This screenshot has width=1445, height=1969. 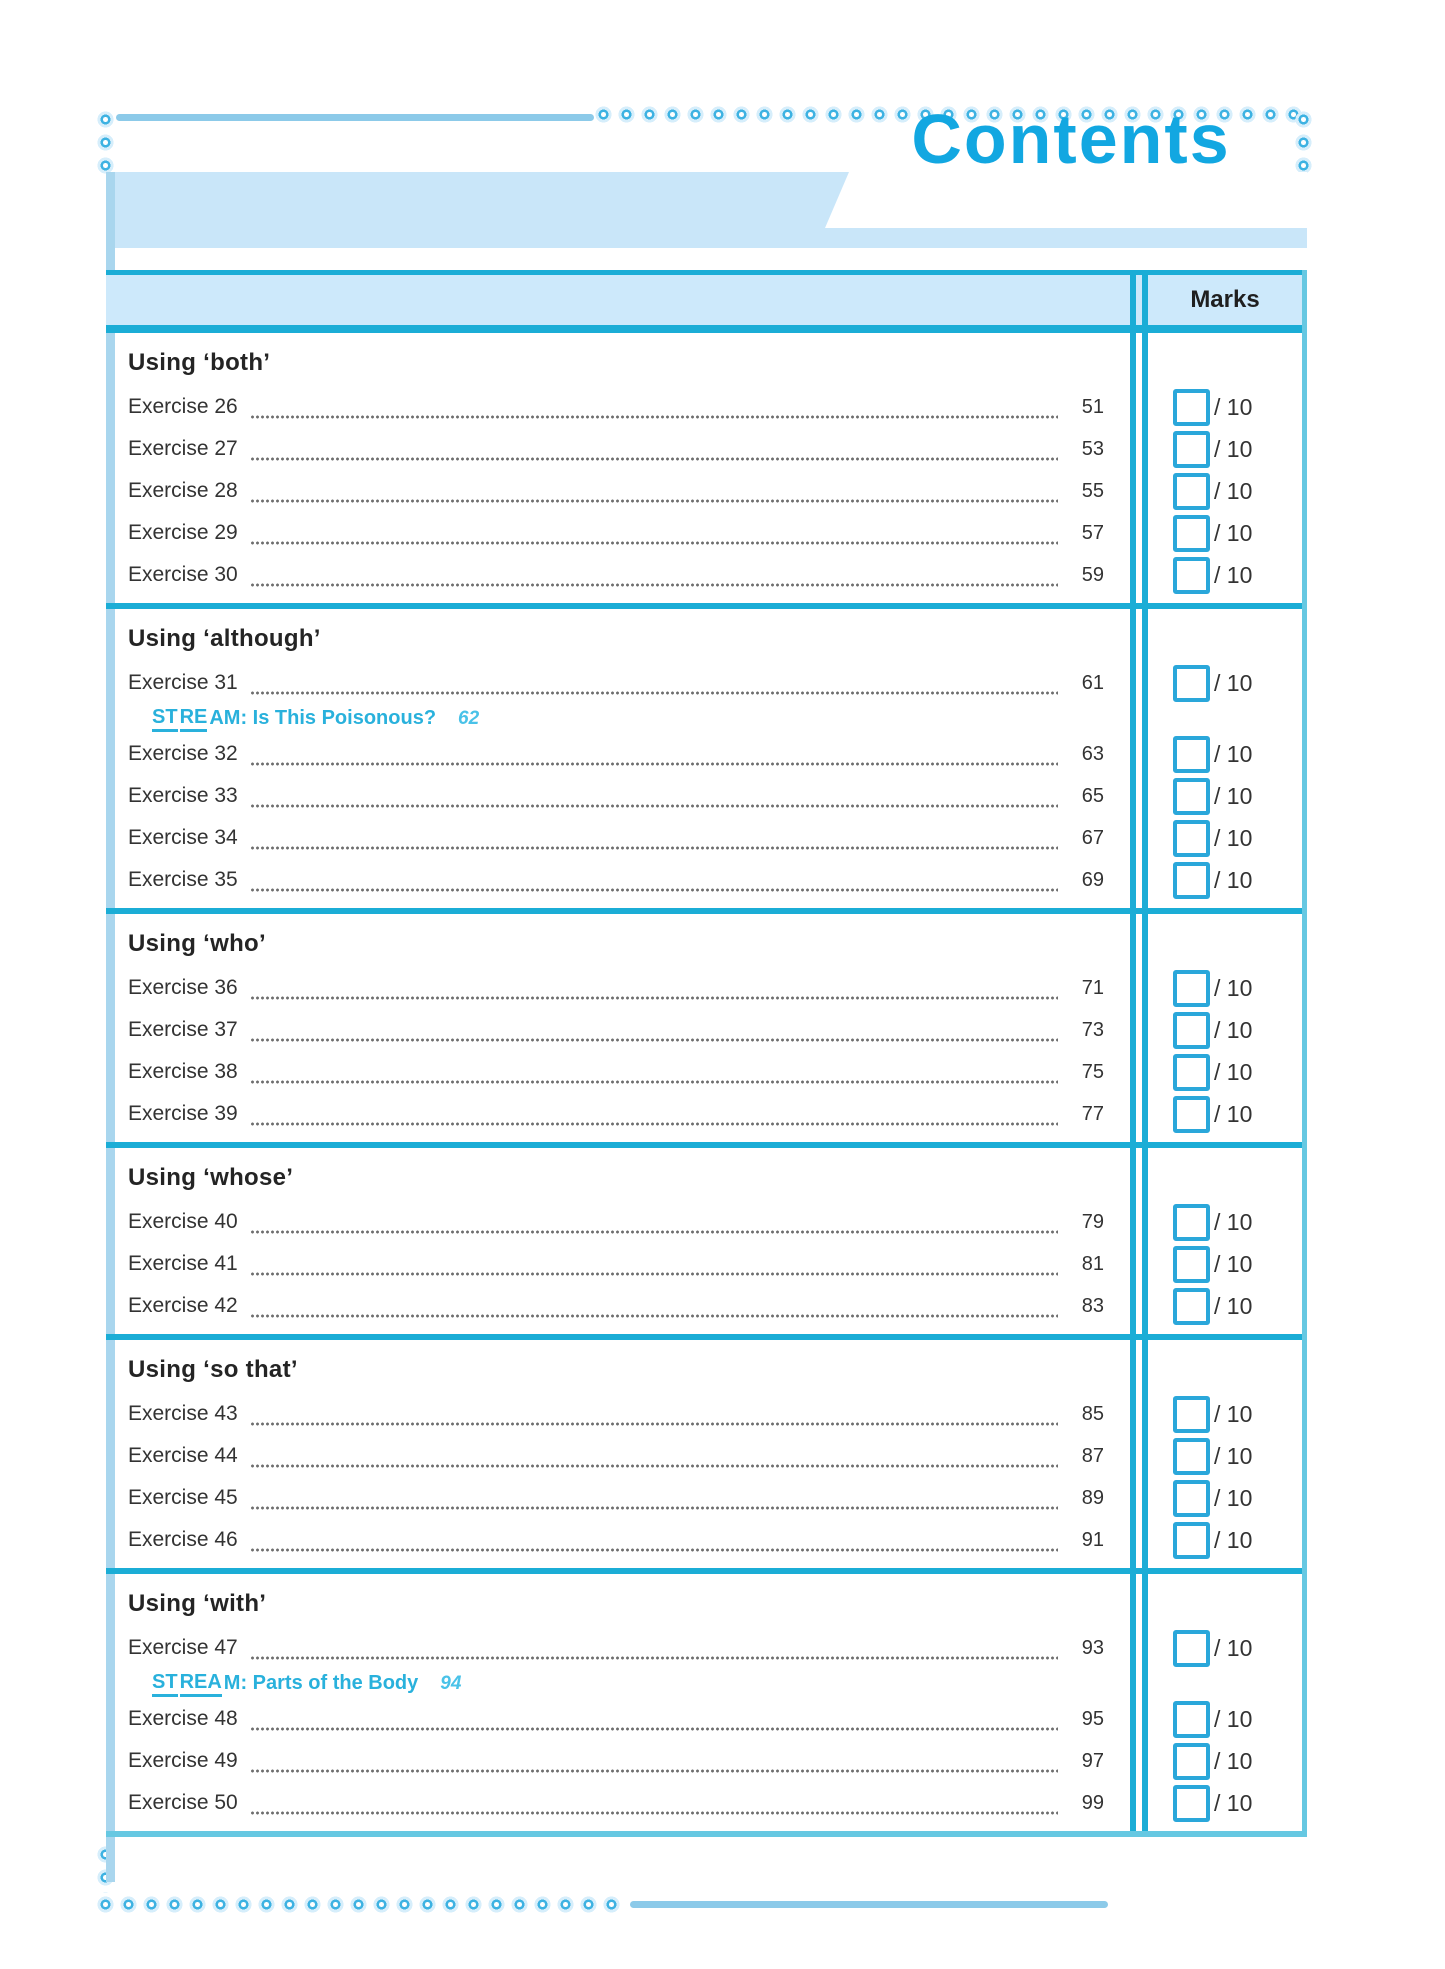 I want to click on section-marks-cell: / 10 / 10 / 10, so click(x=1225, y=1241).